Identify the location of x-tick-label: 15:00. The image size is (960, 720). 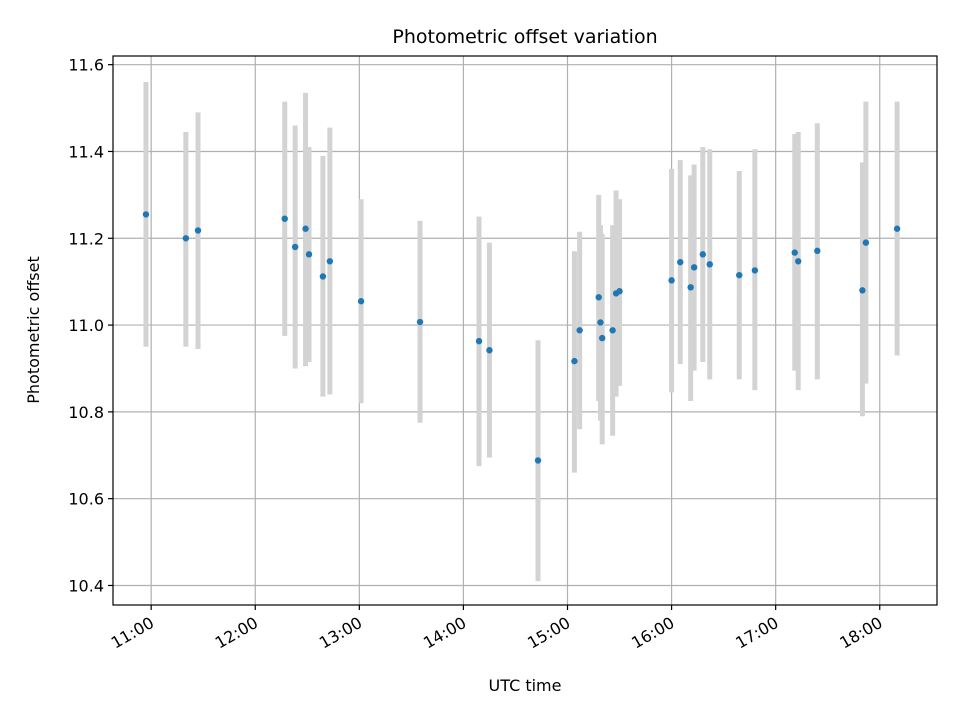
(548, 633).